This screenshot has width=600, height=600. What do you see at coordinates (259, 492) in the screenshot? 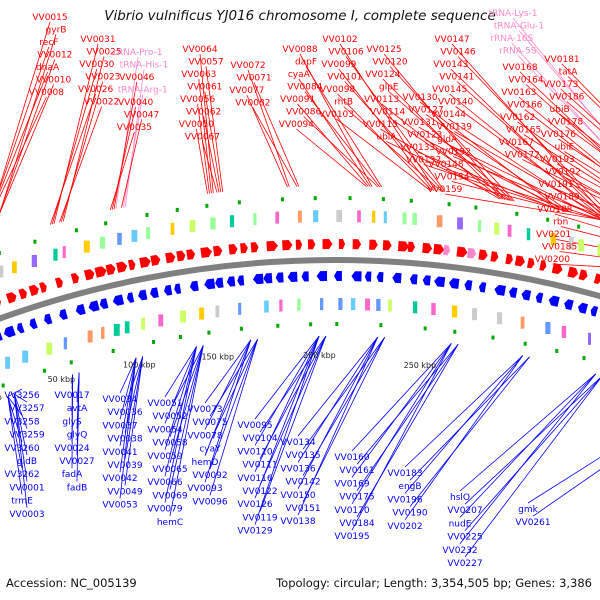
I see `bottom-gene-label: VV0122` at bounding box center [259, 492].